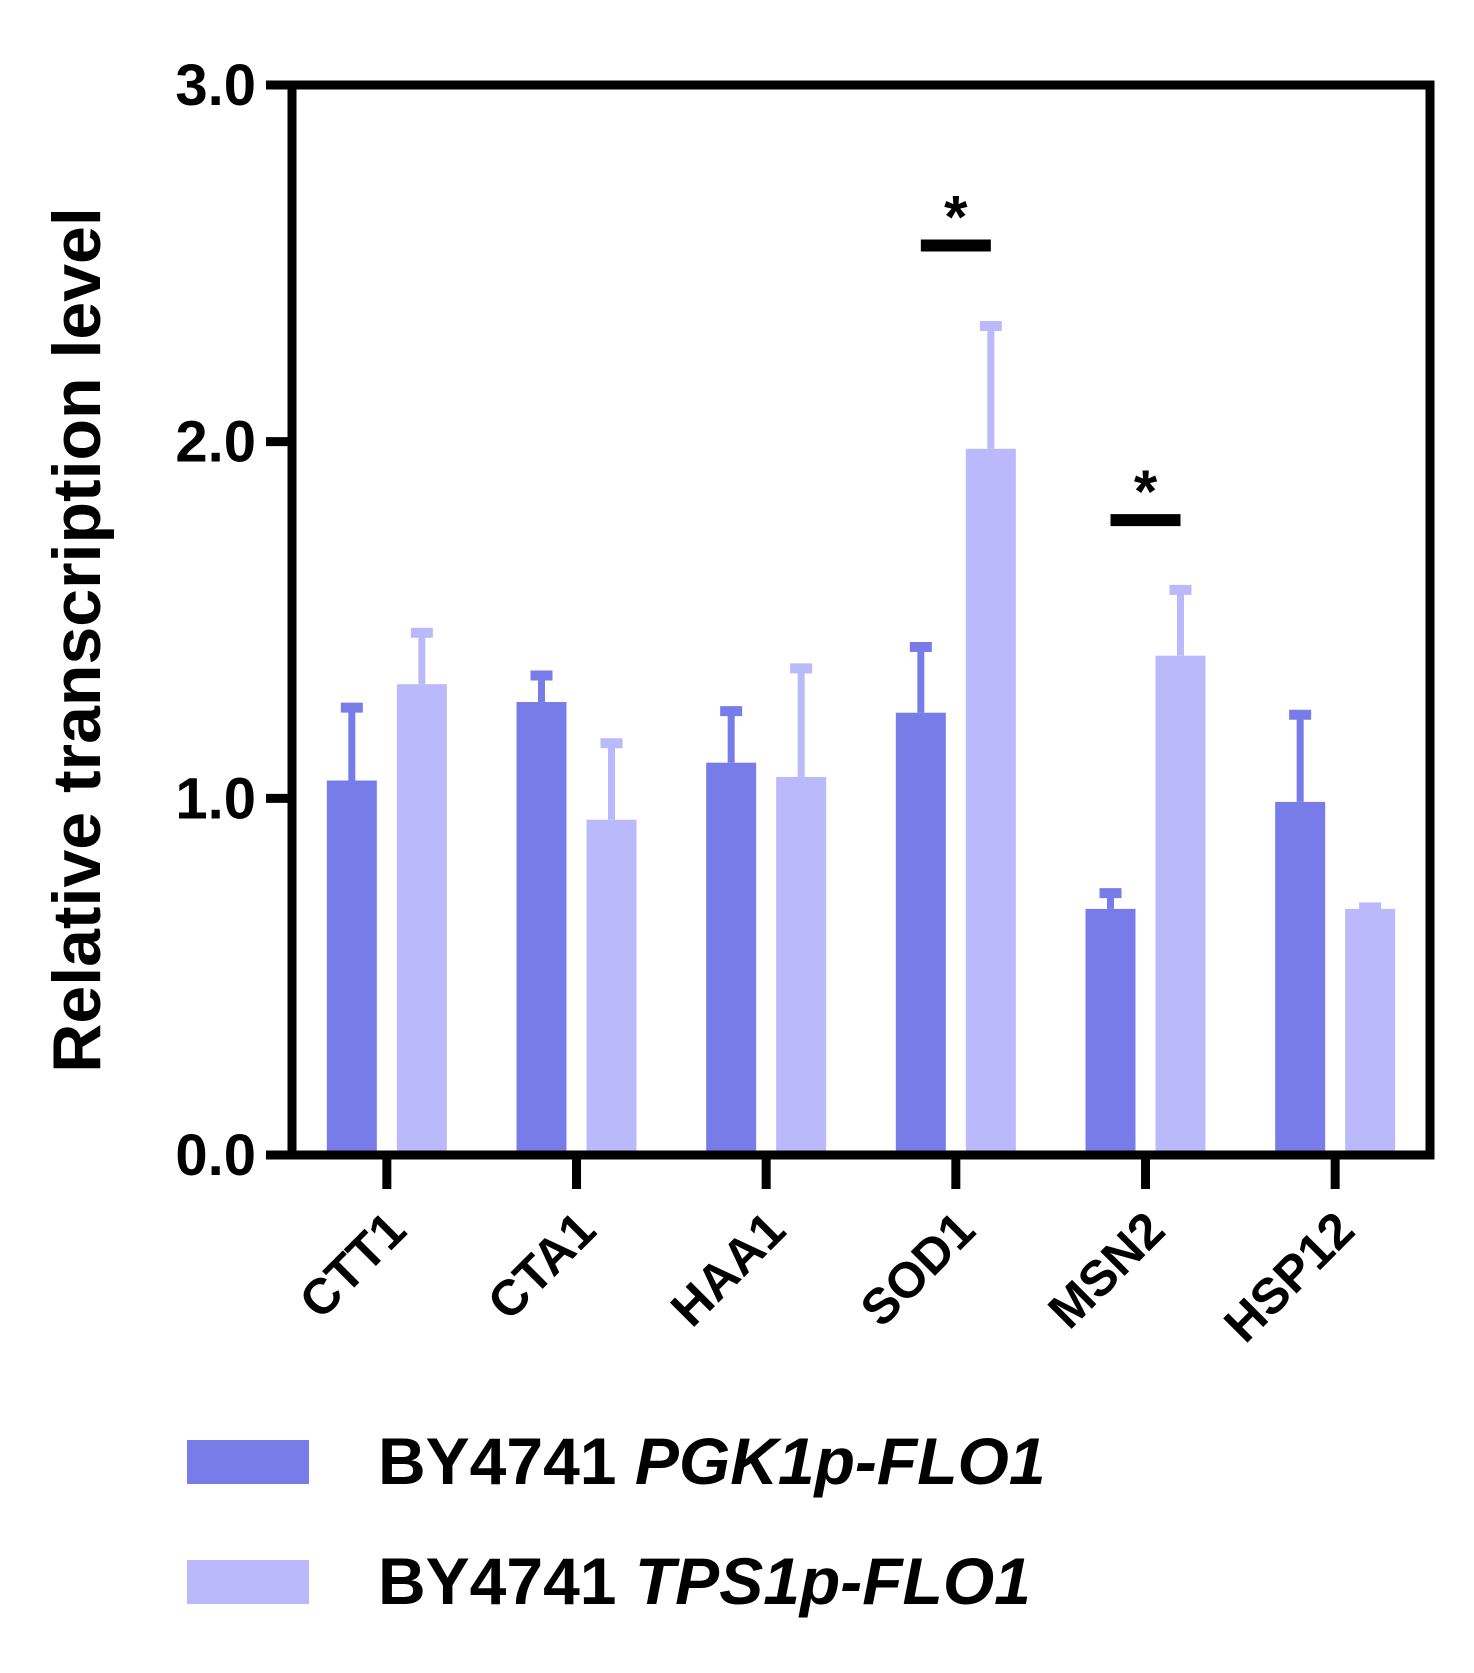 This screenshot has height=1673, width=1474. What do you see at coordinates (956, 217) in the screenshot?
I see `significance-star-sod1: *` at bounding box center [956, 217].